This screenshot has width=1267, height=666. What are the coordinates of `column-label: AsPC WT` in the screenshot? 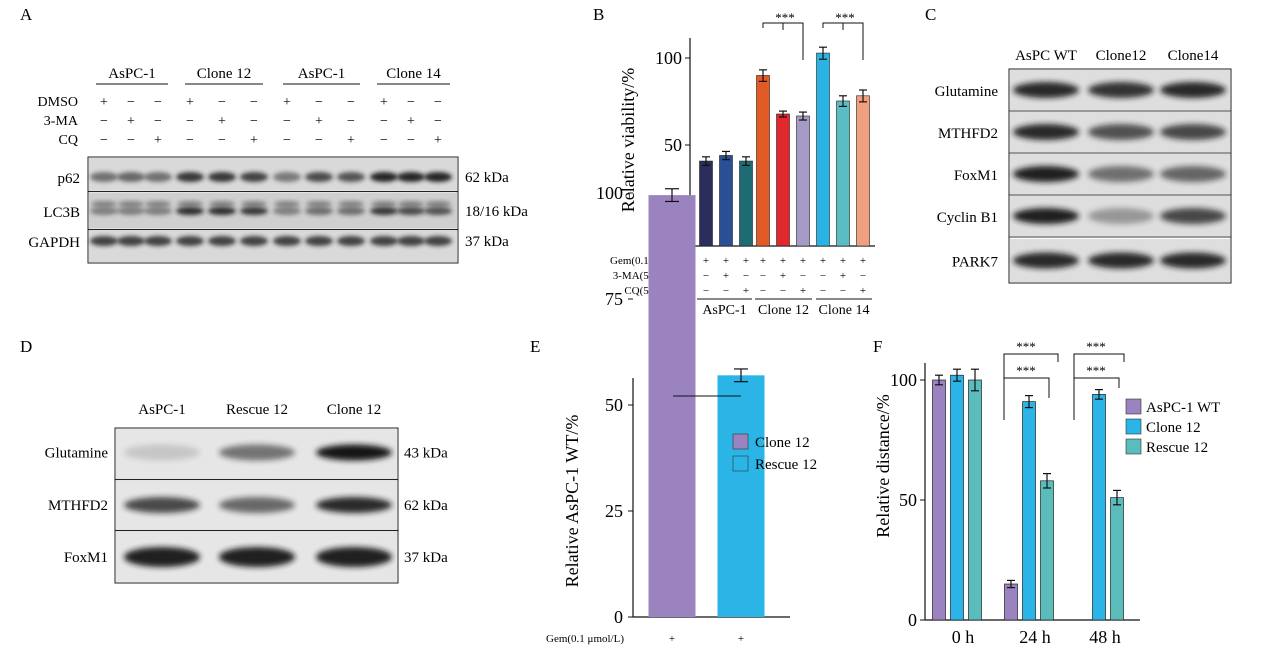 It's located at (1046, 56).